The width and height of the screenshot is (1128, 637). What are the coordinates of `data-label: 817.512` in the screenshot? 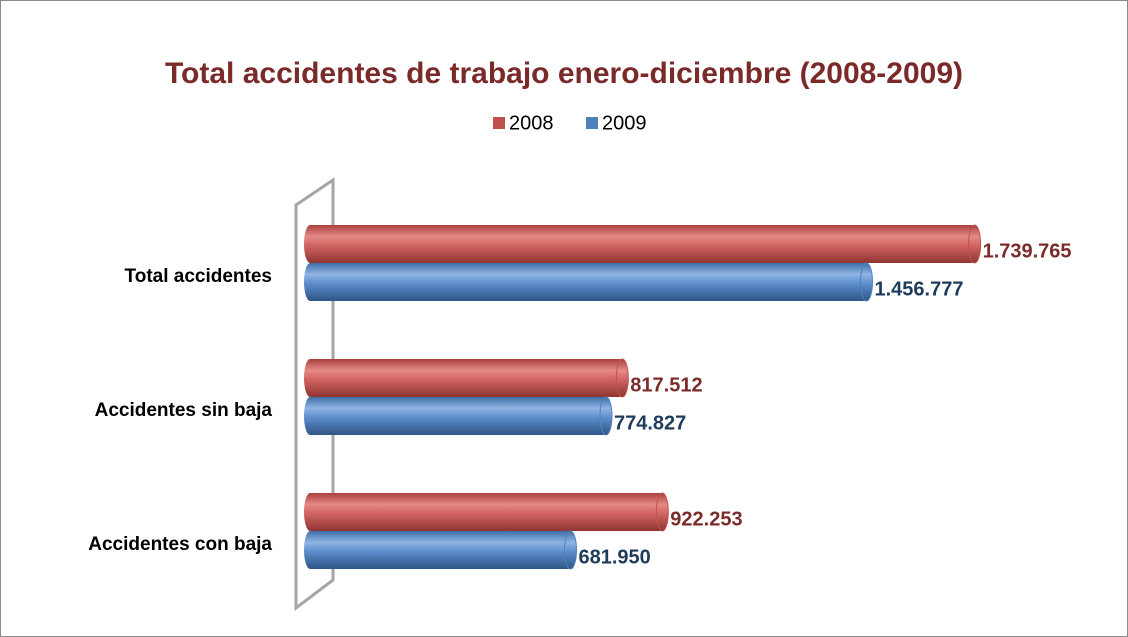 It's located at (666, 385).